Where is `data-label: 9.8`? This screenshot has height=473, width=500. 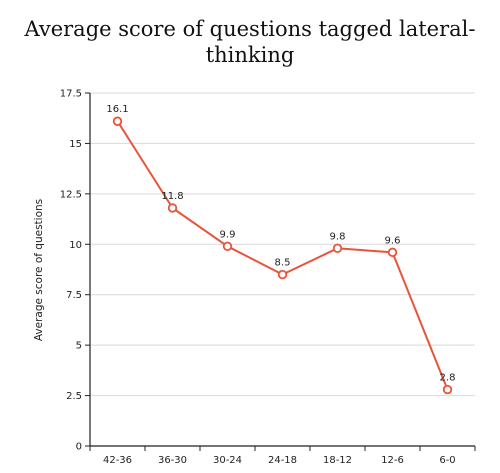 data-label: 9.8 is located at coordinates (338, 236).